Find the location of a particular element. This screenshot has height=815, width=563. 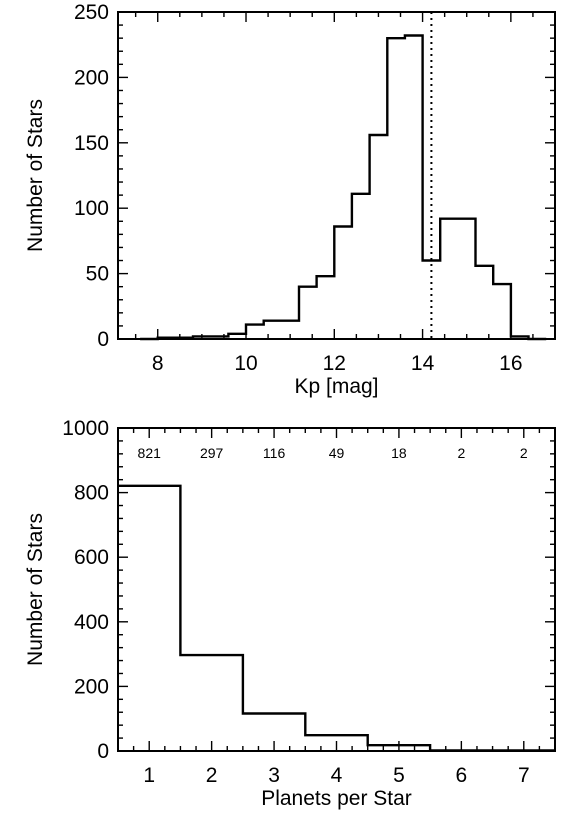

x-axis-label: Kp [mag] is located at coordinates (336, 386).